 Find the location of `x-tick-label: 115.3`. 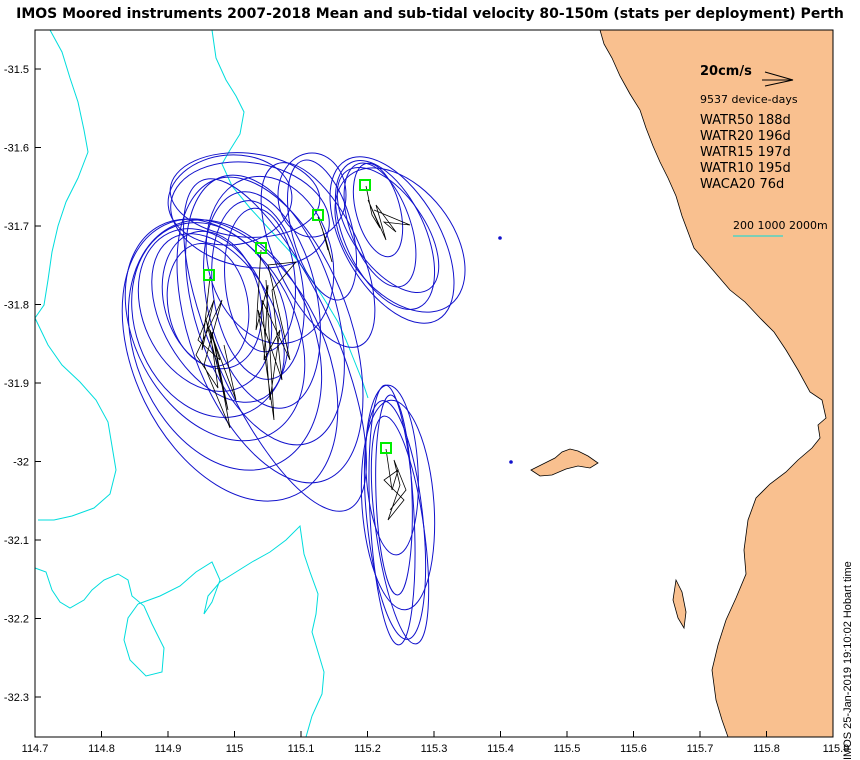

x-tick-label: 115.3 is located at coordinates (434, 749).